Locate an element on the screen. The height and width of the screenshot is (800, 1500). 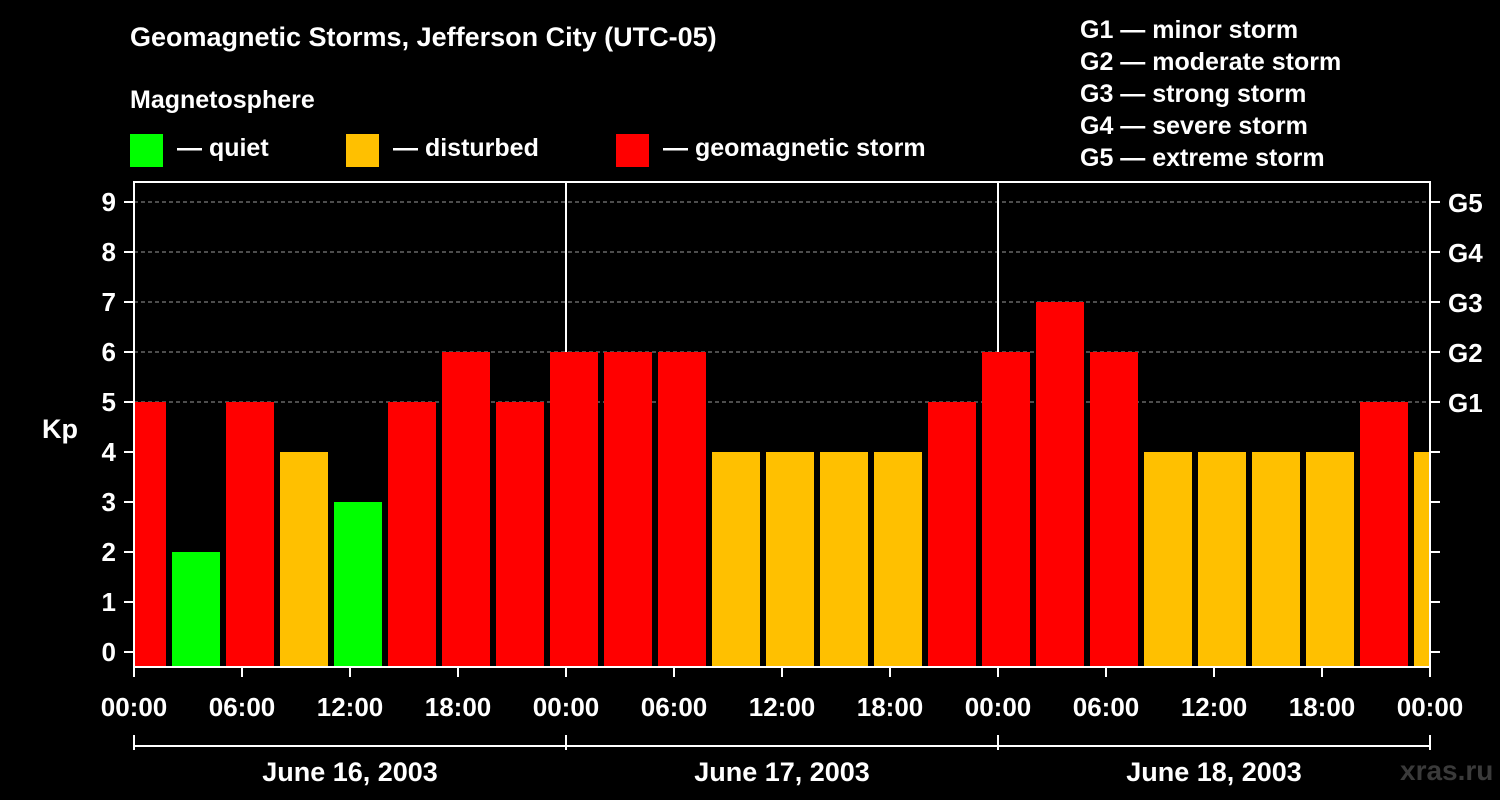
y-tick-label: 6 is located at coordinates (109, 352).